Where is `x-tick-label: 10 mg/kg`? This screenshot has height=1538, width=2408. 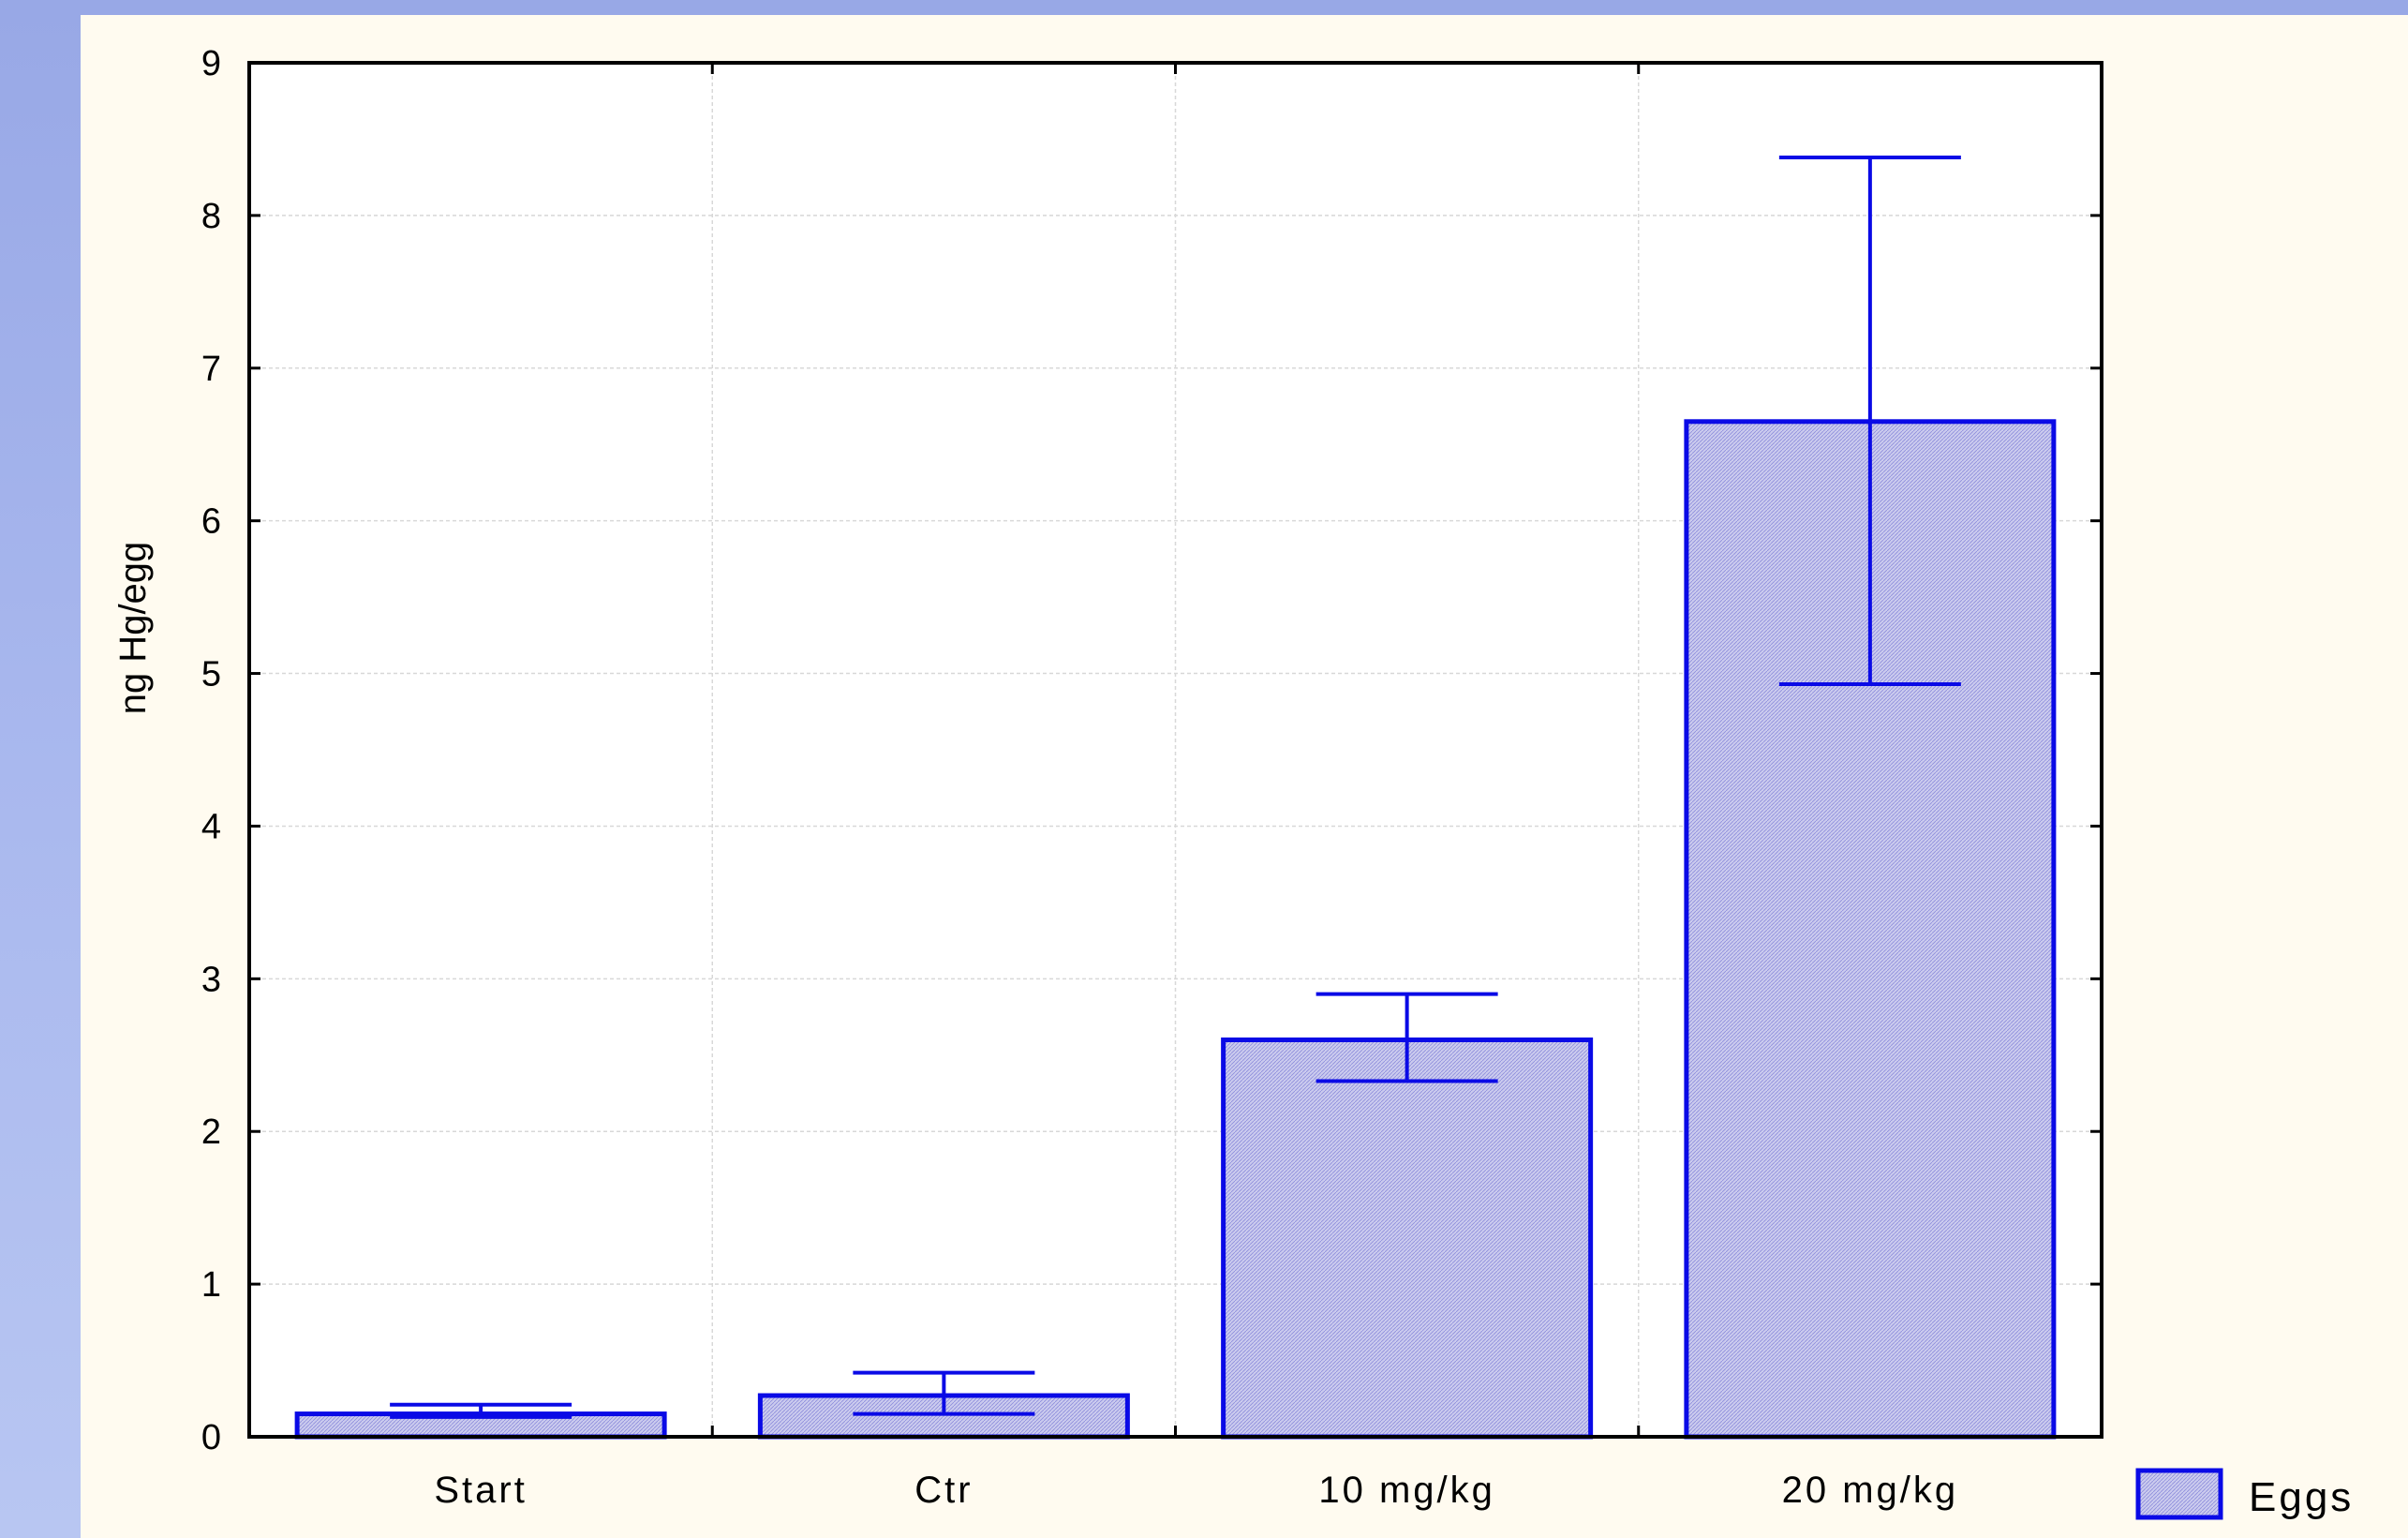
x-tick-label: 10 mg/kg is located at coordinates (1406, 1490).